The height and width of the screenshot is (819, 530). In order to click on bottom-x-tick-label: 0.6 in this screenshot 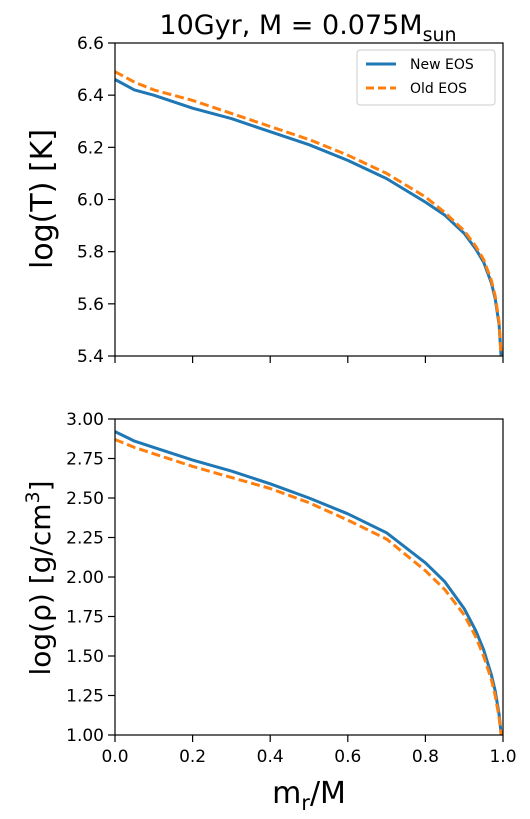, I will do `click(347, 757)`.